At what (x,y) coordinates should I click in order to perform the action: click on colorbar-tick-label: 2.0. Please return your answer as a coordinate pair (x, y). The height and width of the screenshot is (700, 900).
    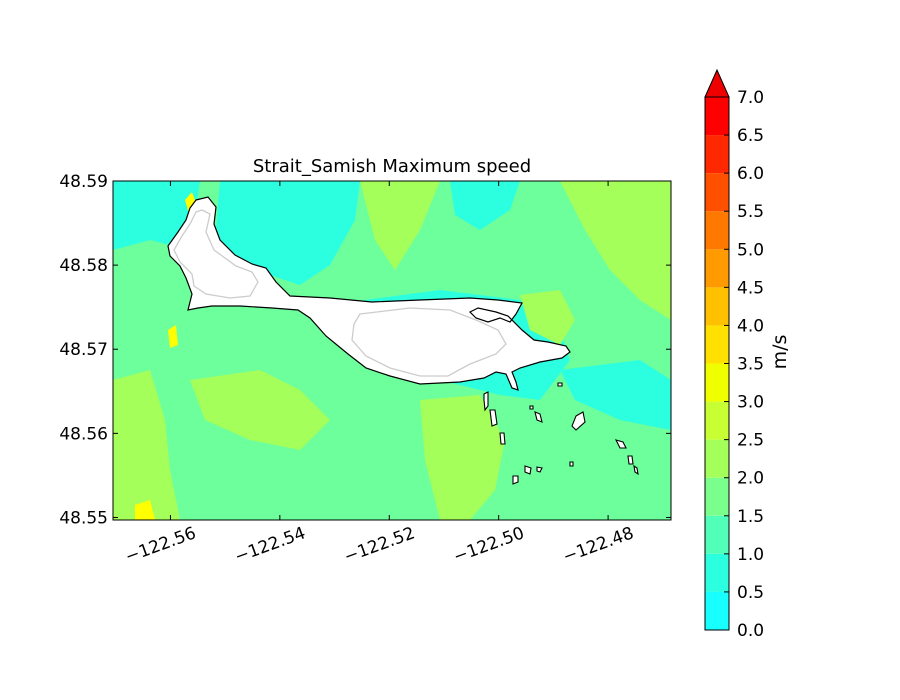
    Looking at the image, I should click on (750, 479).